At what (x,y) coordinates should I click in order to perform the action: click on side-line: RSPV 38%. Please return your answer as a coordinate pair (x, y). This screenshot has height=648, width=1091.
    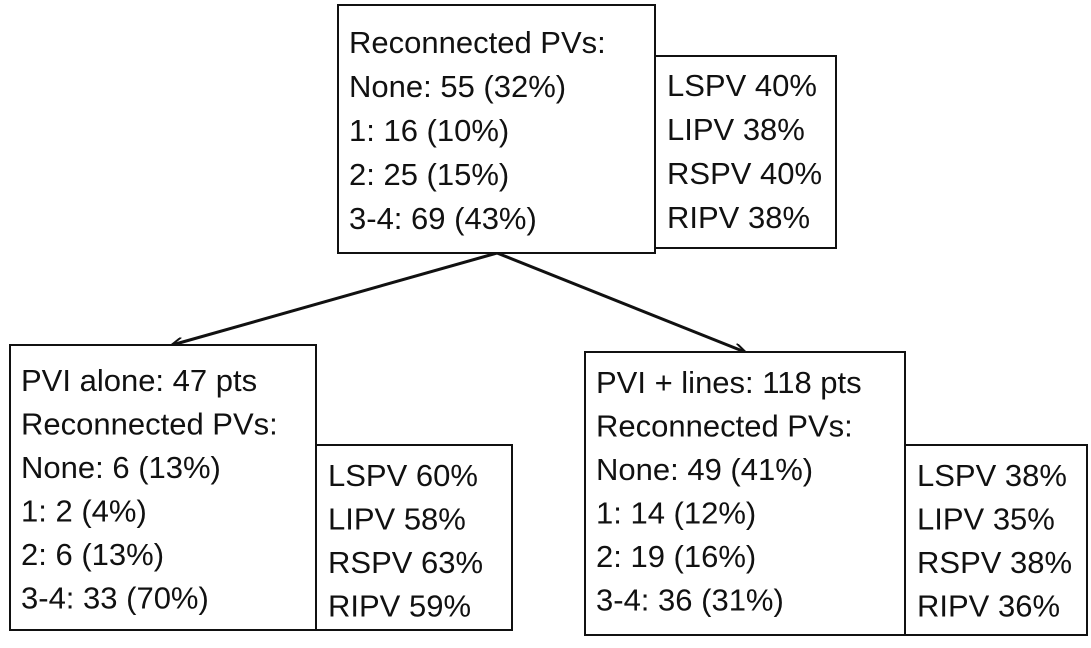
    Looking at the image, I should click on (994, 562).